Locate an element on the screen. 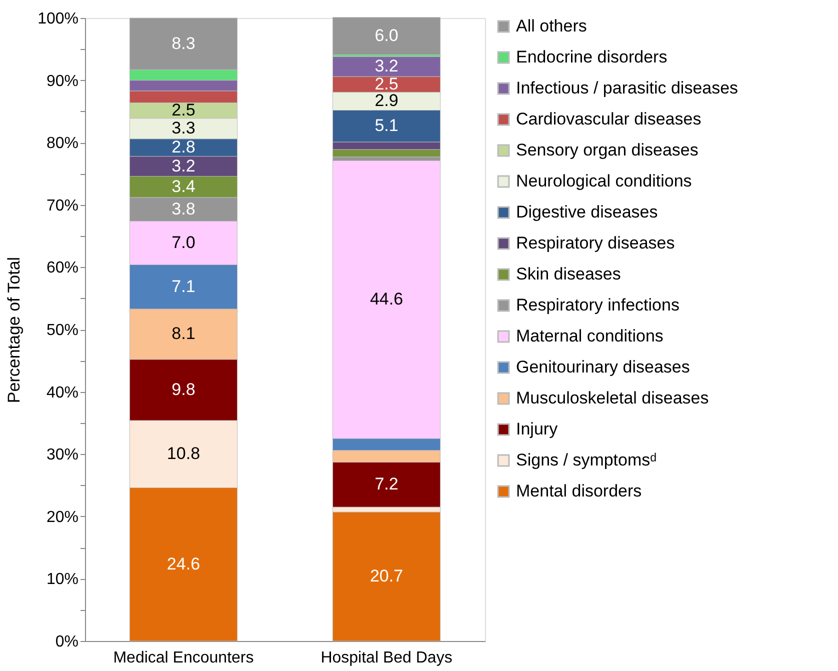 The height and width of the screenshot is (671, 838). legend-label: All others is located at coordinates (551, 26).